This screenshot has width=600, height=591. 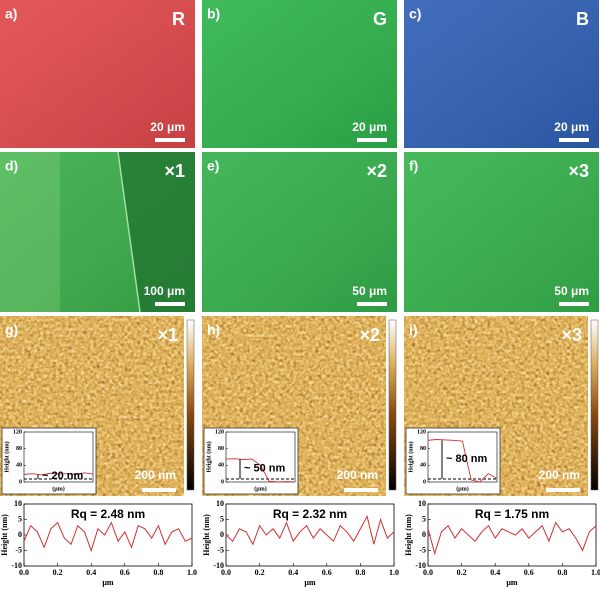 What do you see at coordinates (11, 166) in the screenshot?
I see `panel-label: d)` at bounding box center [11, 166].